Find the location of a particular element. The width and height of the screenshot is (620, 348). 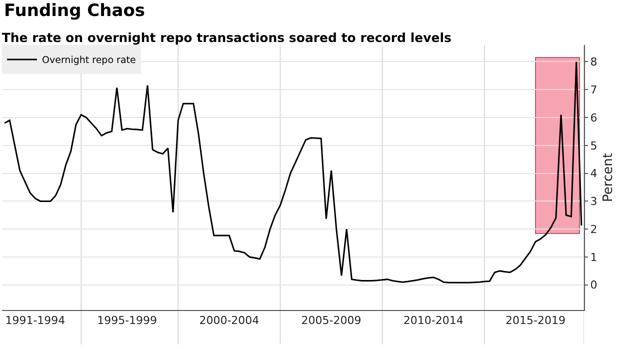

legend-label: Overnight repo rate is located at coordinates (89, 60).